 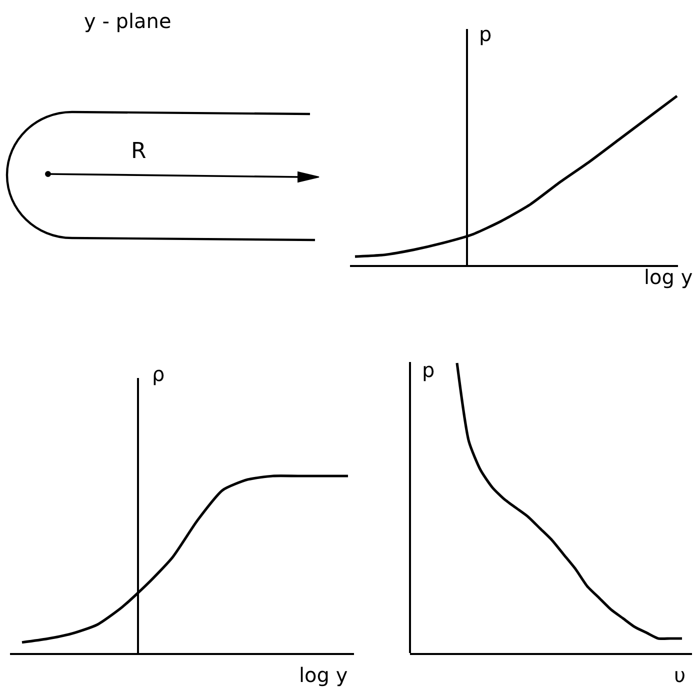 What do you see at coordinates (680, 675) in the screenshot?
I see `x-axis-title: υ` at bounding box center [680, 675].